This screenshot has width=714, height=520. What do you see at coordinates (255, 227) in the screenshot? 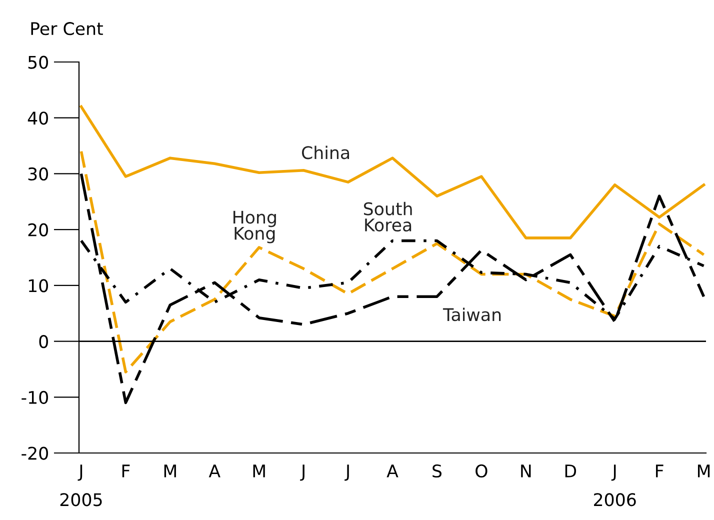
I see `series-label: Hong Kong` at bounding box center [255, 227].